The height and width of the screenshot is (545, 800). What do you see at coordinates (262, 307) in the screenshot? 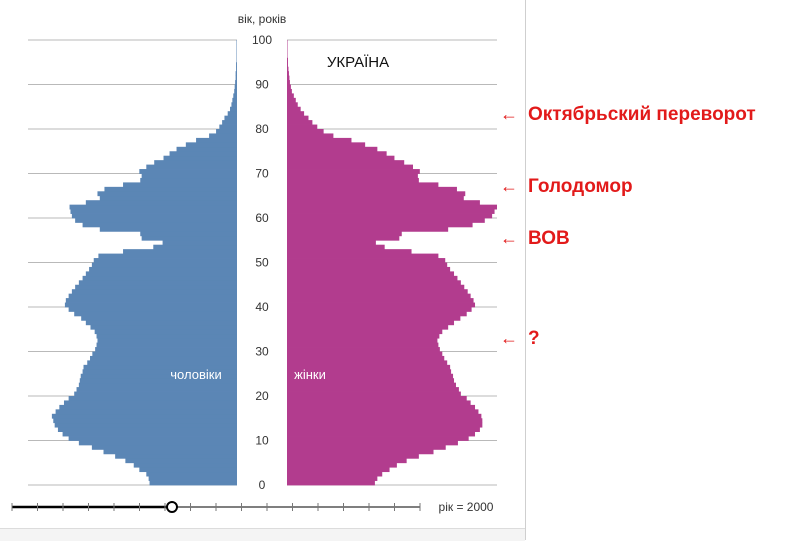
I see `age-tick-label: 40` at bounding box center [262, 307].